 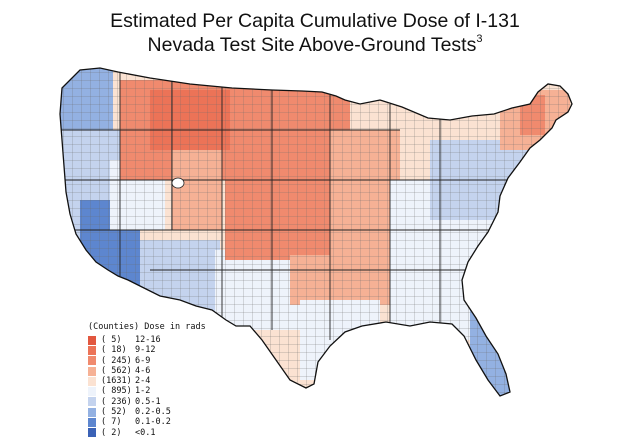 I want to click on legend-dose-range: 1-2, so click(x=143, y=391).